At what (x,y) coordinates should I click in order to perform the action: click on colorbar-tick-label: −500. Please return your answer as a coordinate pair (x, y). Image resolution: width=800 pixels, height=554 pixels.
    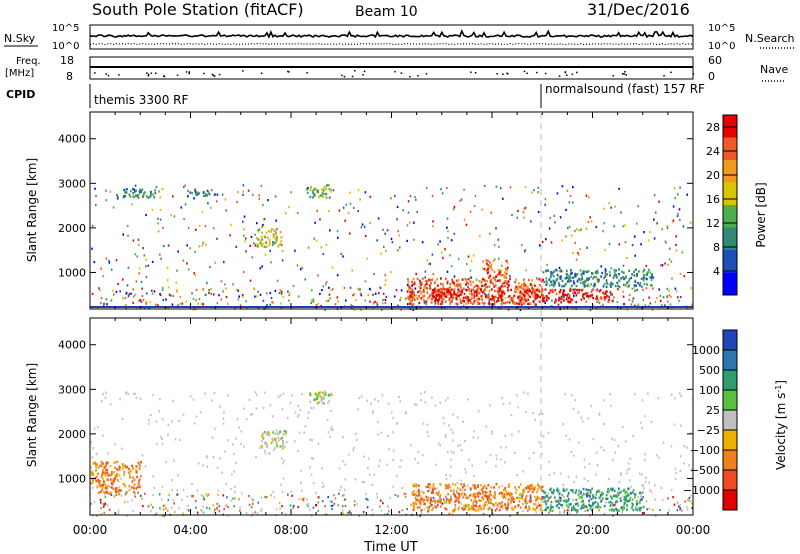
    Looking at the image, I should click on (705, 470).